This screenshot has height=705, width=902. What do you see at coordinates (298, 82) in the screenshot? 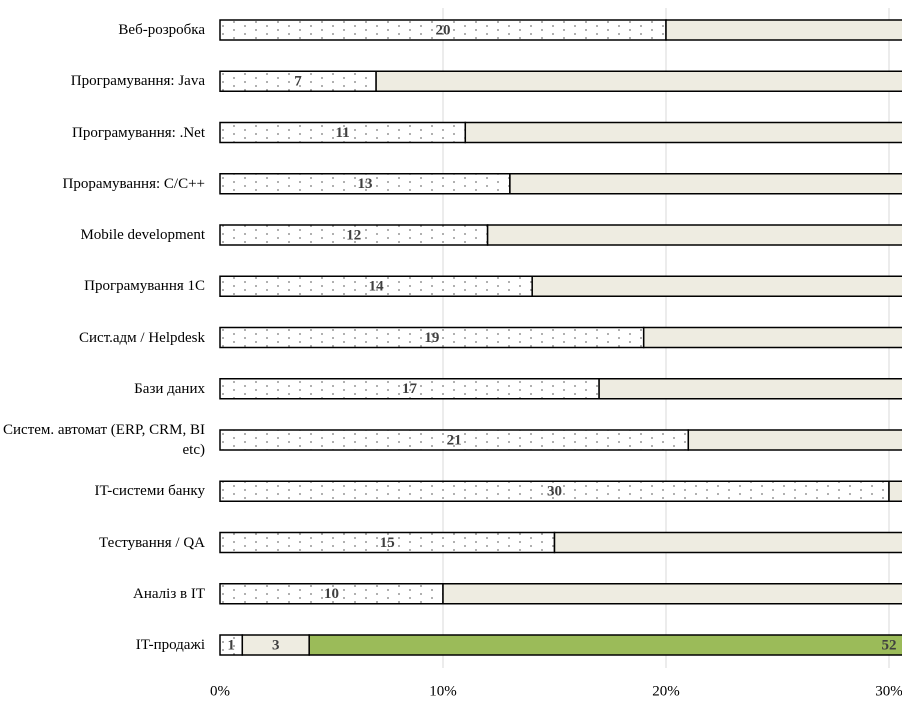
I see `data-label: 7` at bounding box center [298, 82].